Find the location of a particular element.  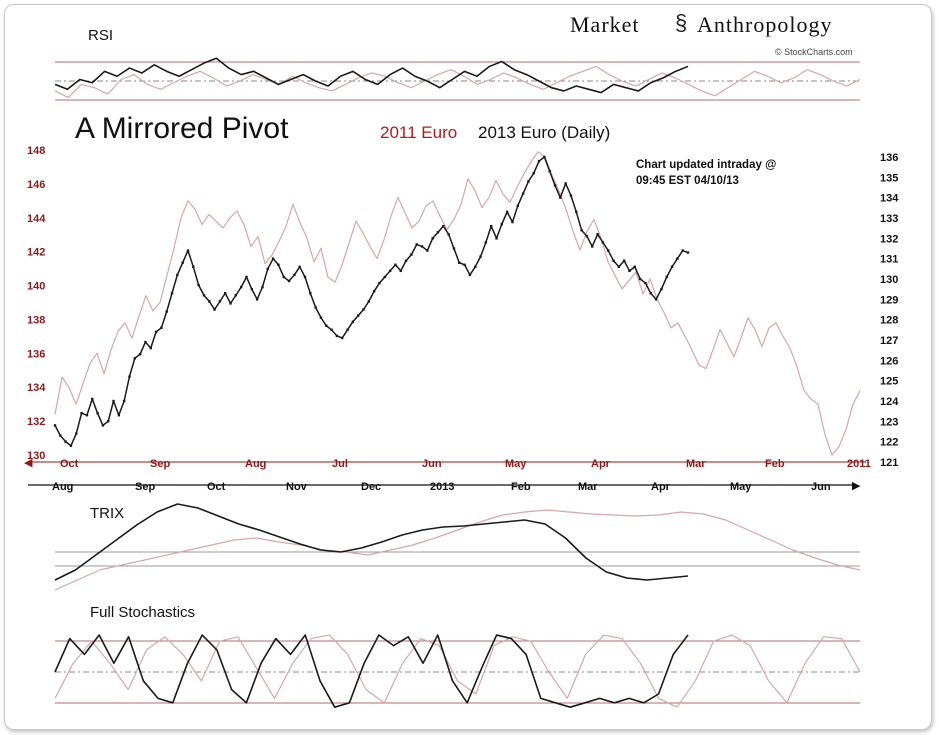

top-x-tick-label: Apr is located at coordinates (601, 464).